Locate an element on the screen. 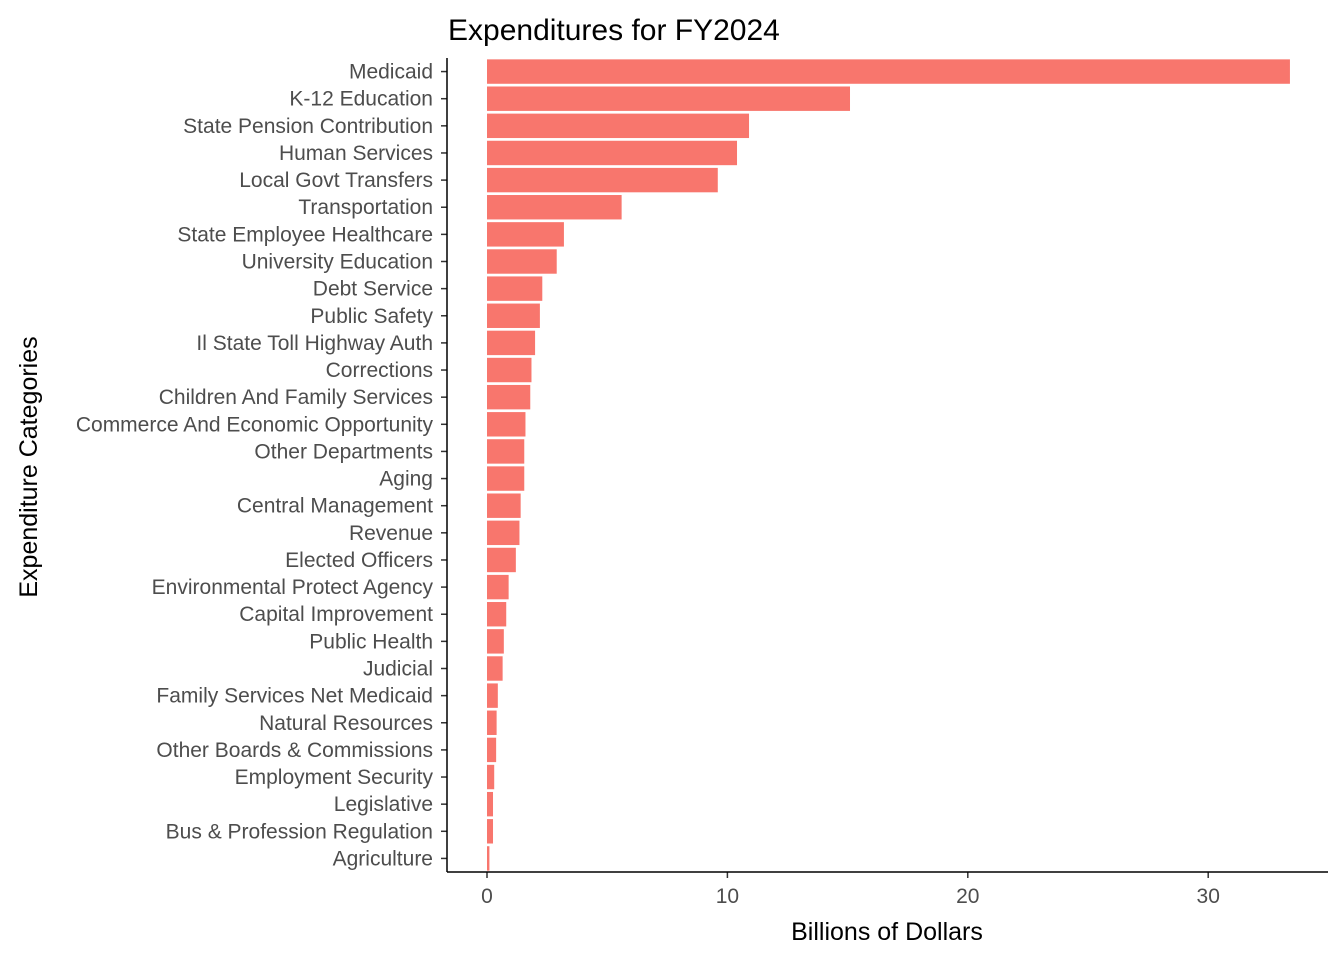 This screenshot has height=960, width=1344. x-axis-title: Billions of Dollars is located at coordinates (887, 932).